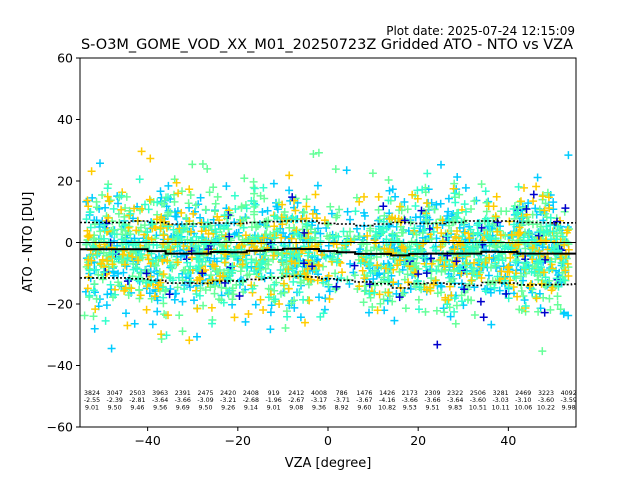  I want to click on bin-std: 10.06, so click(523, 408).